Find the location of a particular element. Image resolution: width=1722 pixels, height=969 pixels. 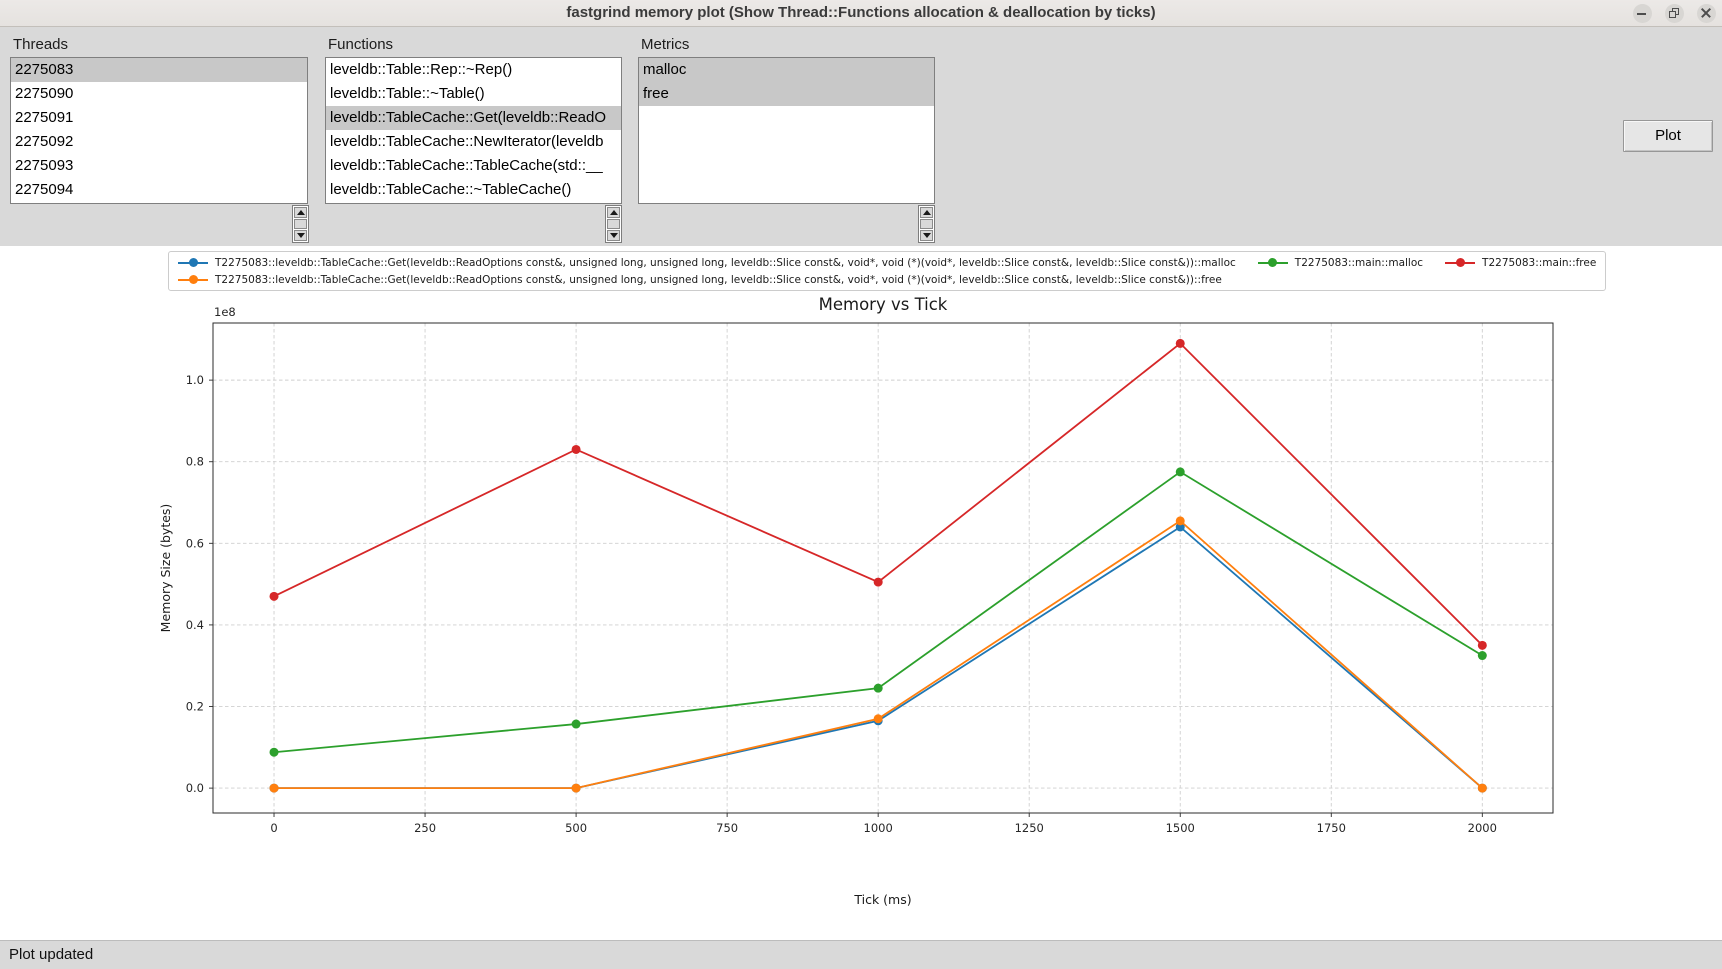

svg-text: 1.0 is located at coordinates (195, 380).